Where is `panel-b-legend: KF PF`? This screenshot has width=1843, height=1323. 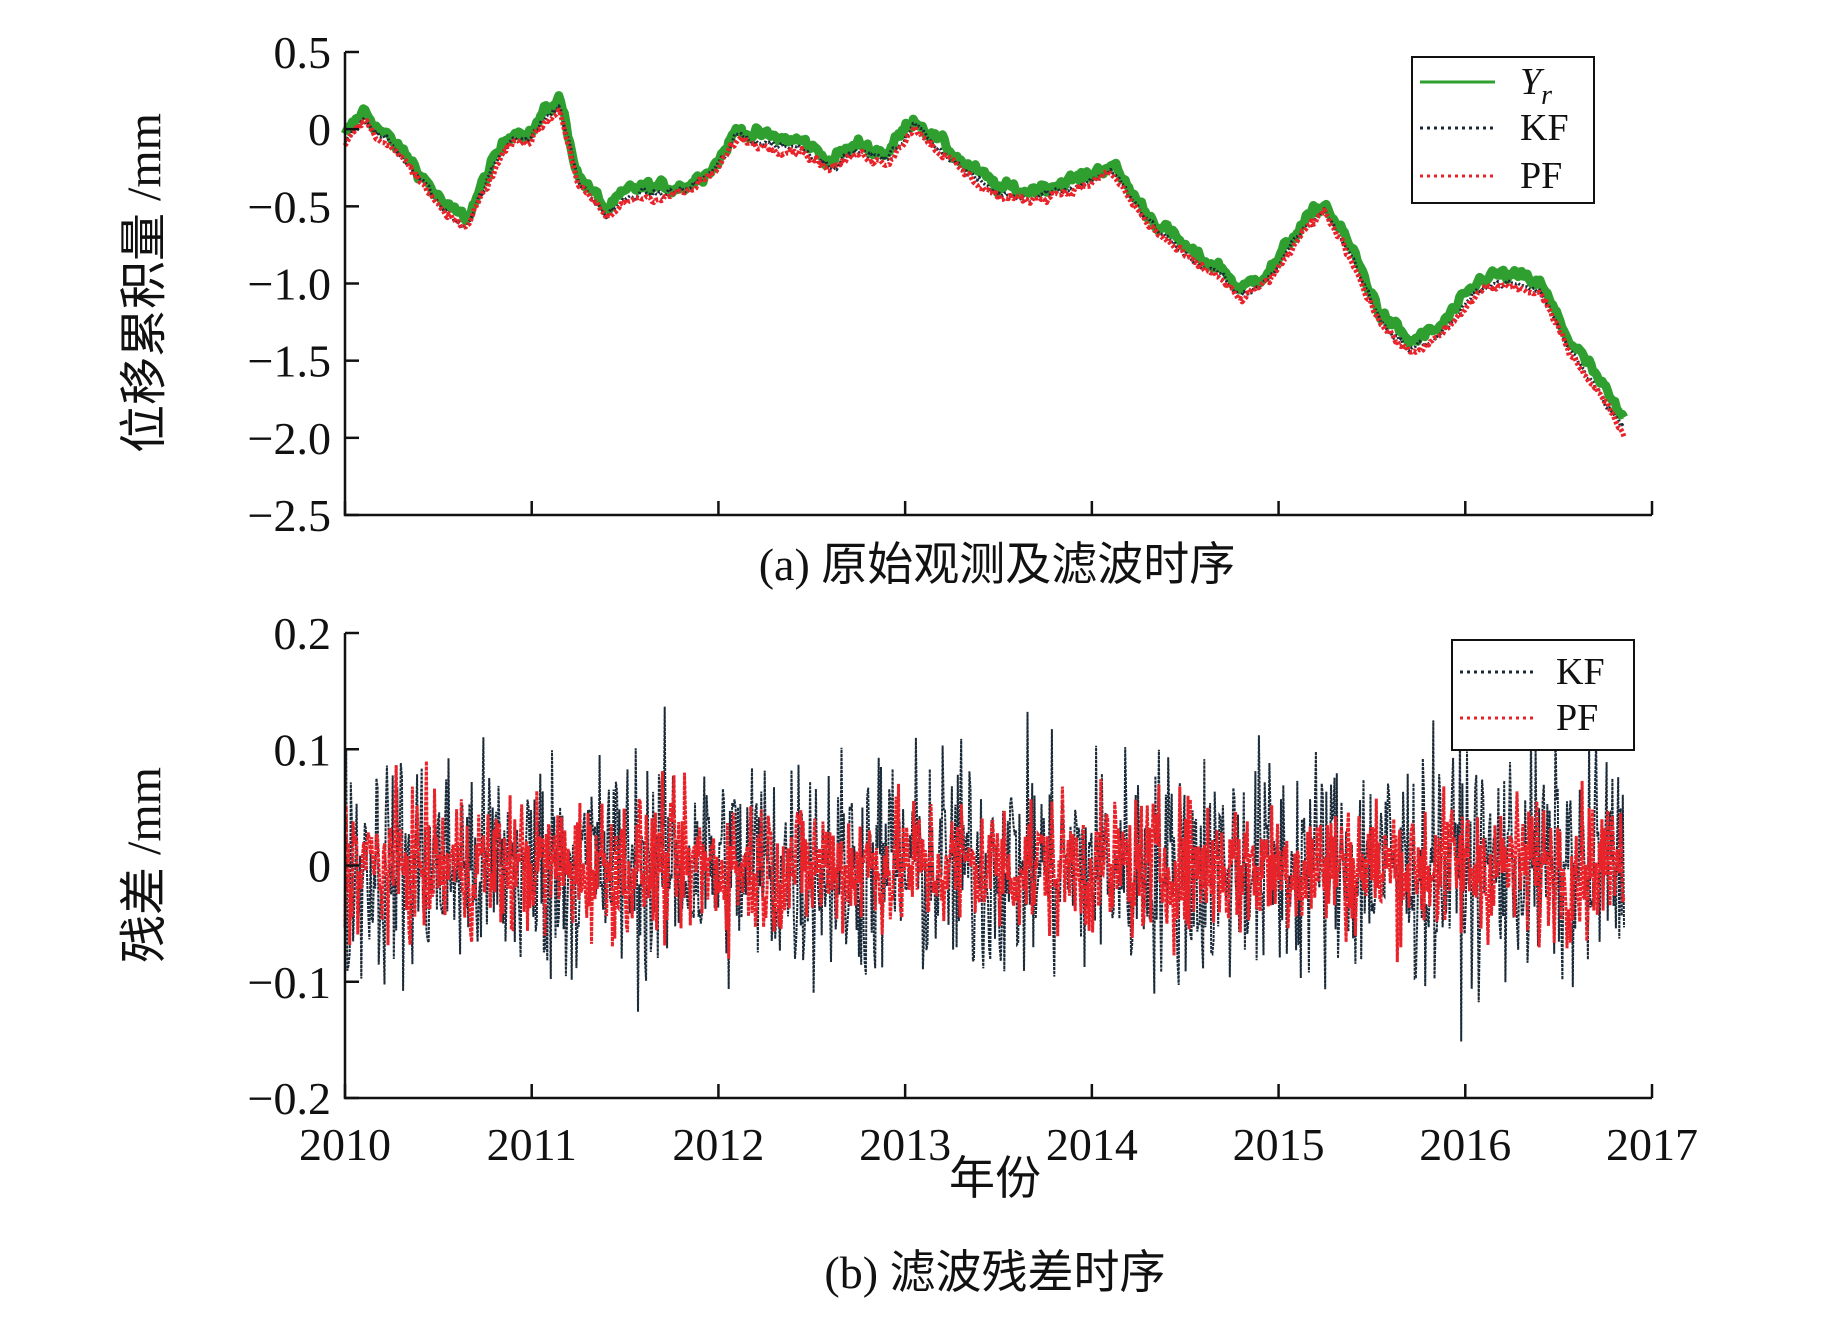 panel-b-legend: KF PF is located at coordinates (1543, 695).